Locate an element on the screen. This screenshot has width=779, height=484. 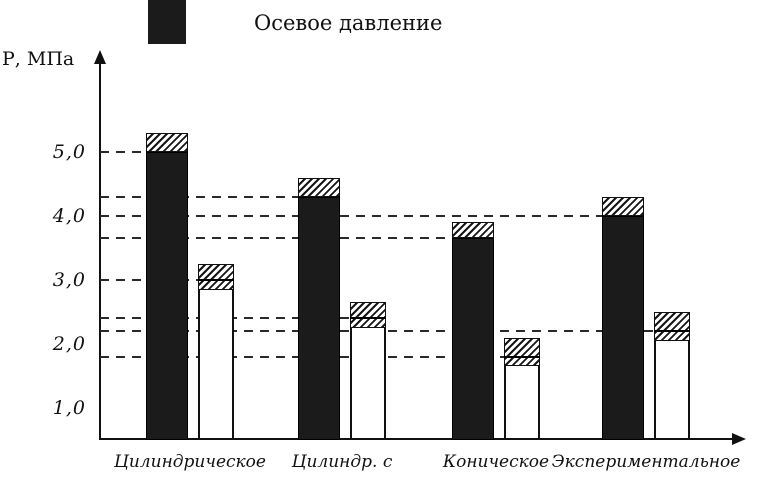
legend-label-axial-pressure: Осевое давление is located at coordinates (348, 23).